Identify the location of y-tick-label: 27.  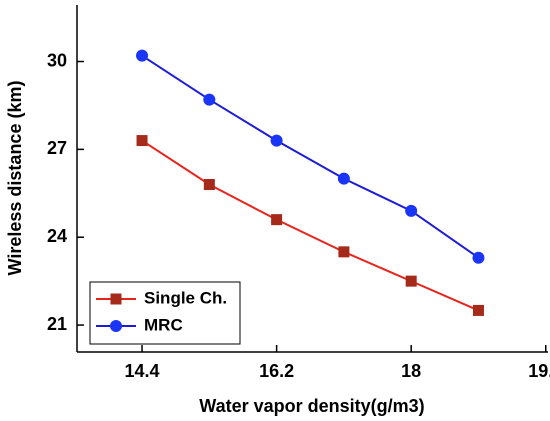
(57, 148).